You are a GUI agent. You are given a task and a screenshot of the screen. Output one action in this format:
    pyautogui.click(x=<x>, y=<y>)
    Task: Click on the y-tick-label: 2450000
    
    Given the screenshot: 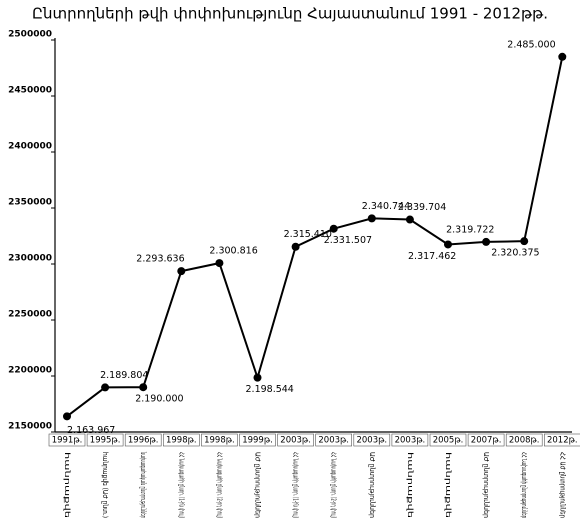 What is the action you would take?
    pyautogui.click(x=30, y=91)
    